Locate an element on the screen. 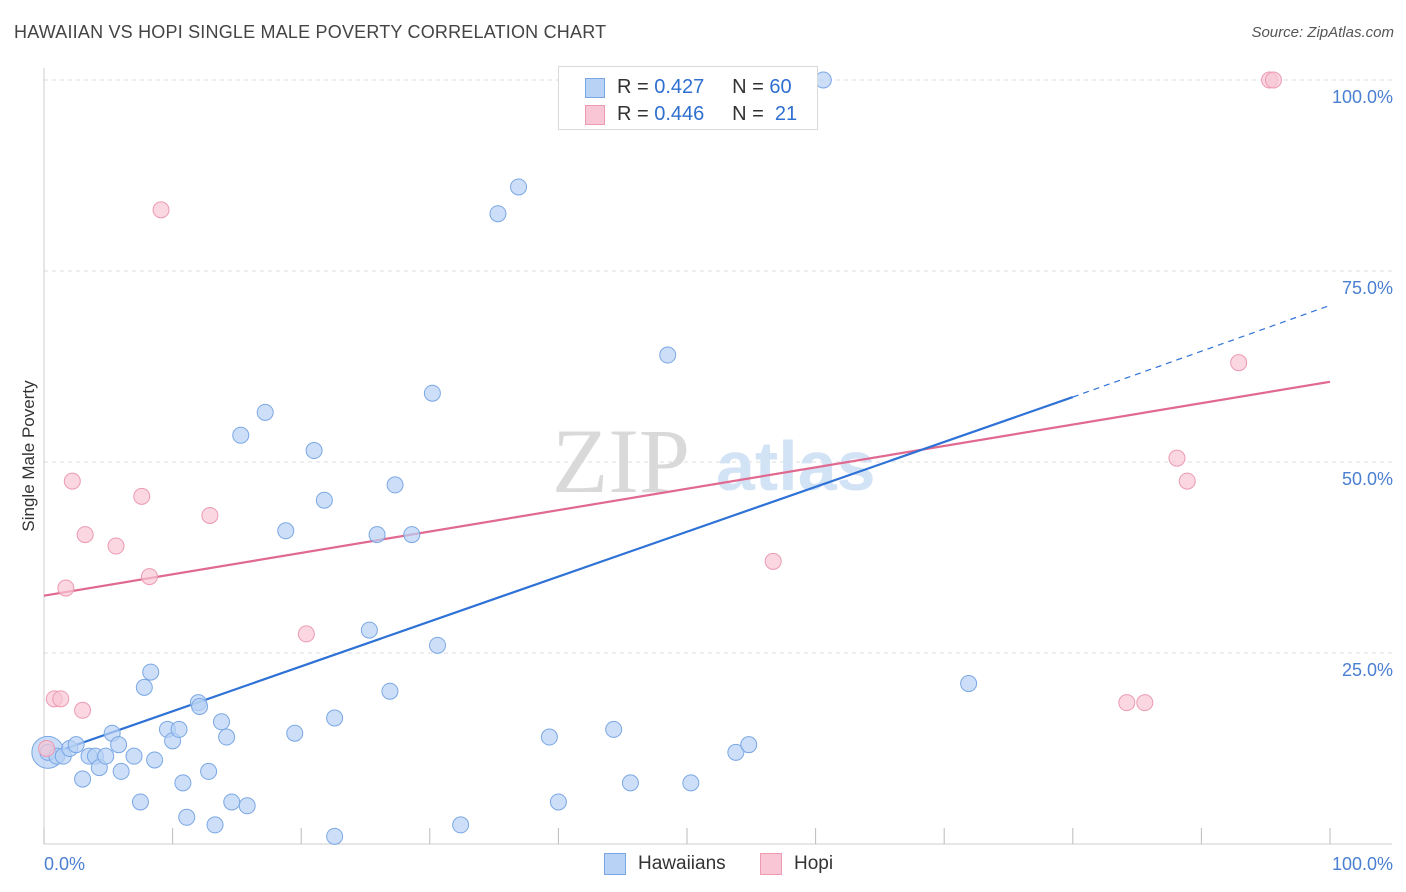  hopi-swatch is located at coordinates (595, 115).